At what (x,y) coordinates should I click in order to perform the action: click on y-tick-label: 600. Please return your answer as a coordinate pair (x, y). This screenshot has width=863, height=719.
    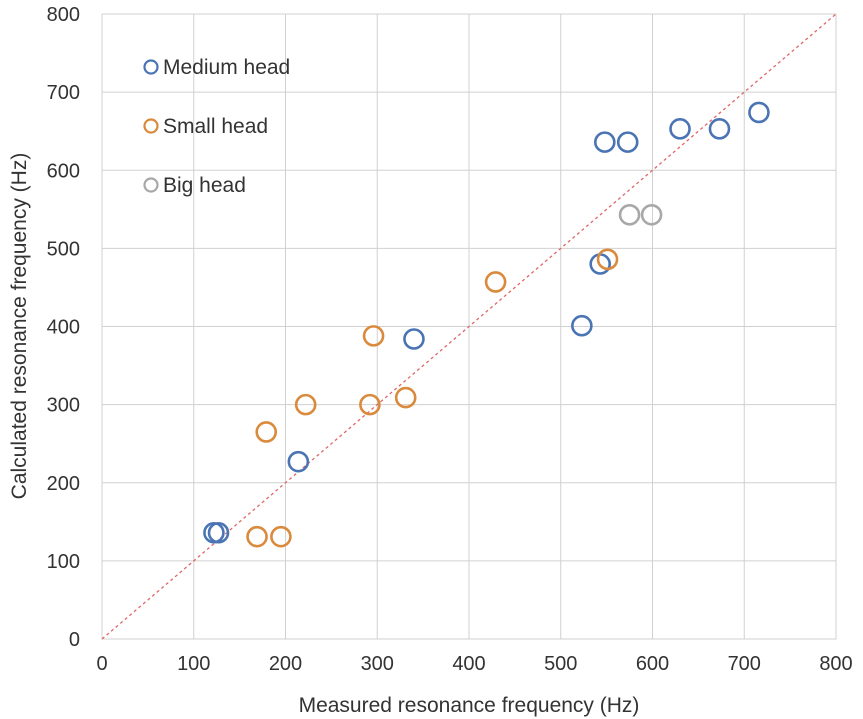
    Looking at the image, I should click on (63, 171).